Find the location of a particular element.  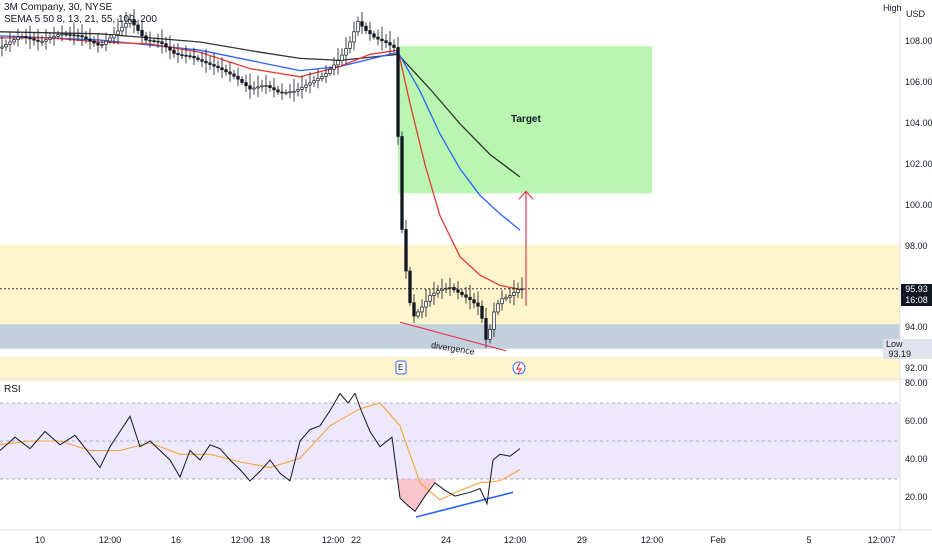

bar-countdown: 16:08 is located at coordinates (916, 300).